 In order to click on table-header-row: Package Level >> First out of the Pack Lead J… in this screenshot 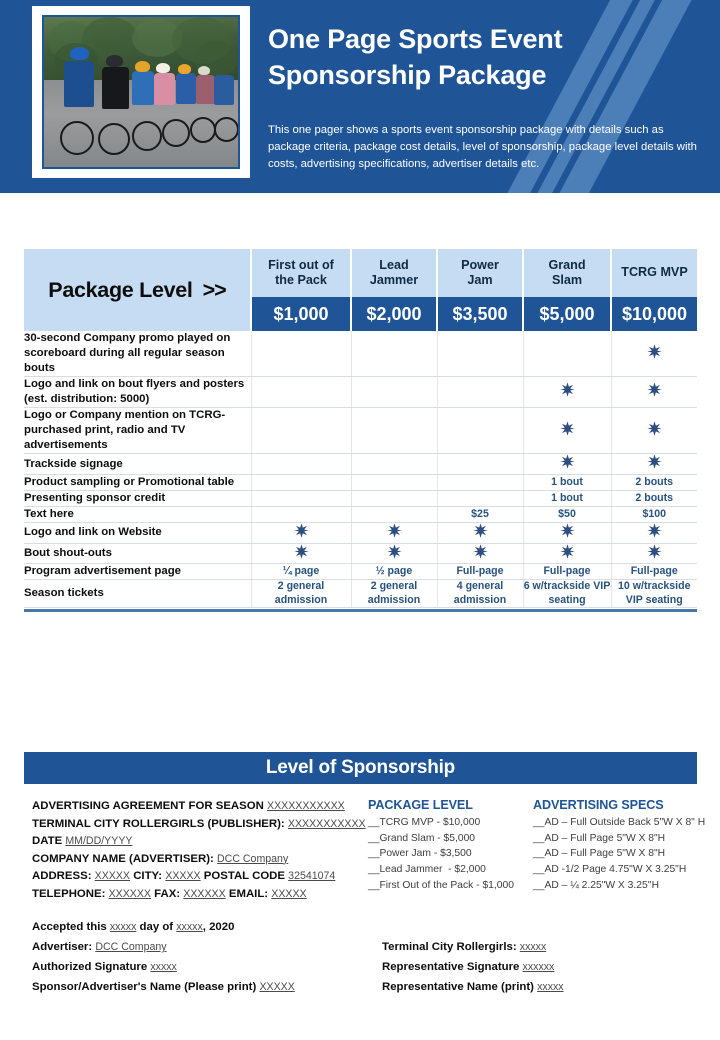, I will do `click(360, 290)`.